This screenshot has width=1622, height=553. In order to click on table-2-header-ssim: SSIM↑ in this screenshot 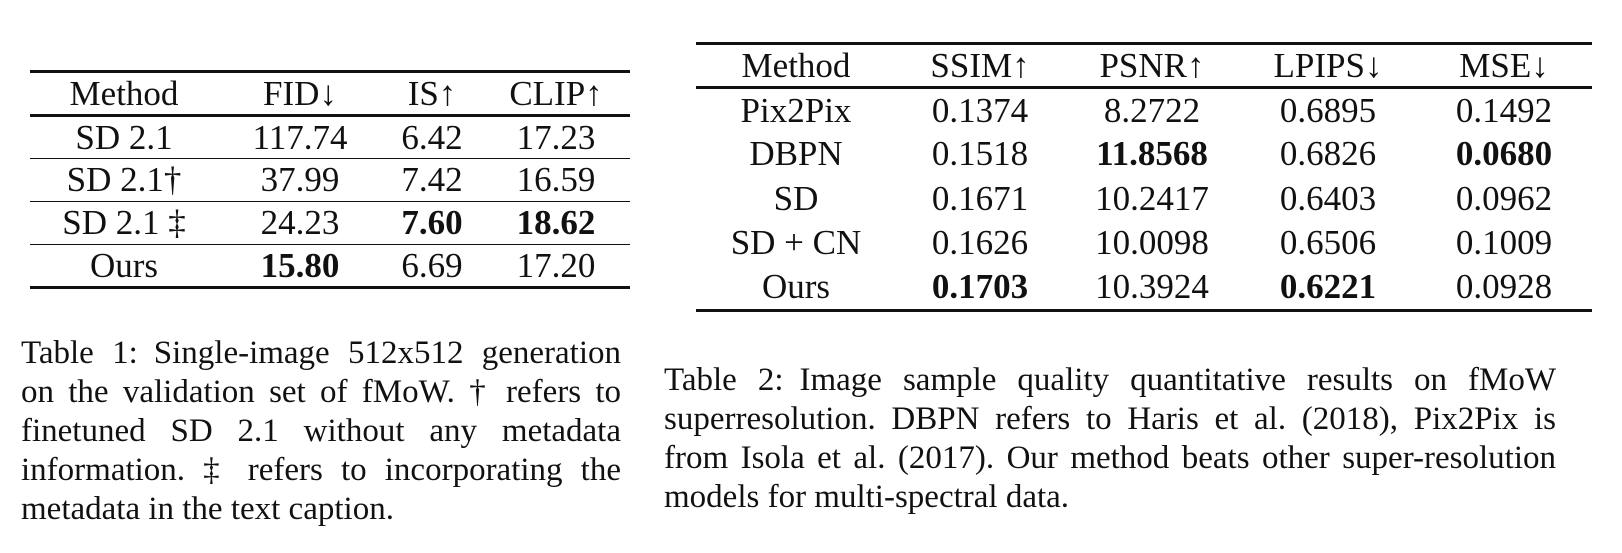, I will do `click(980, 66)`.